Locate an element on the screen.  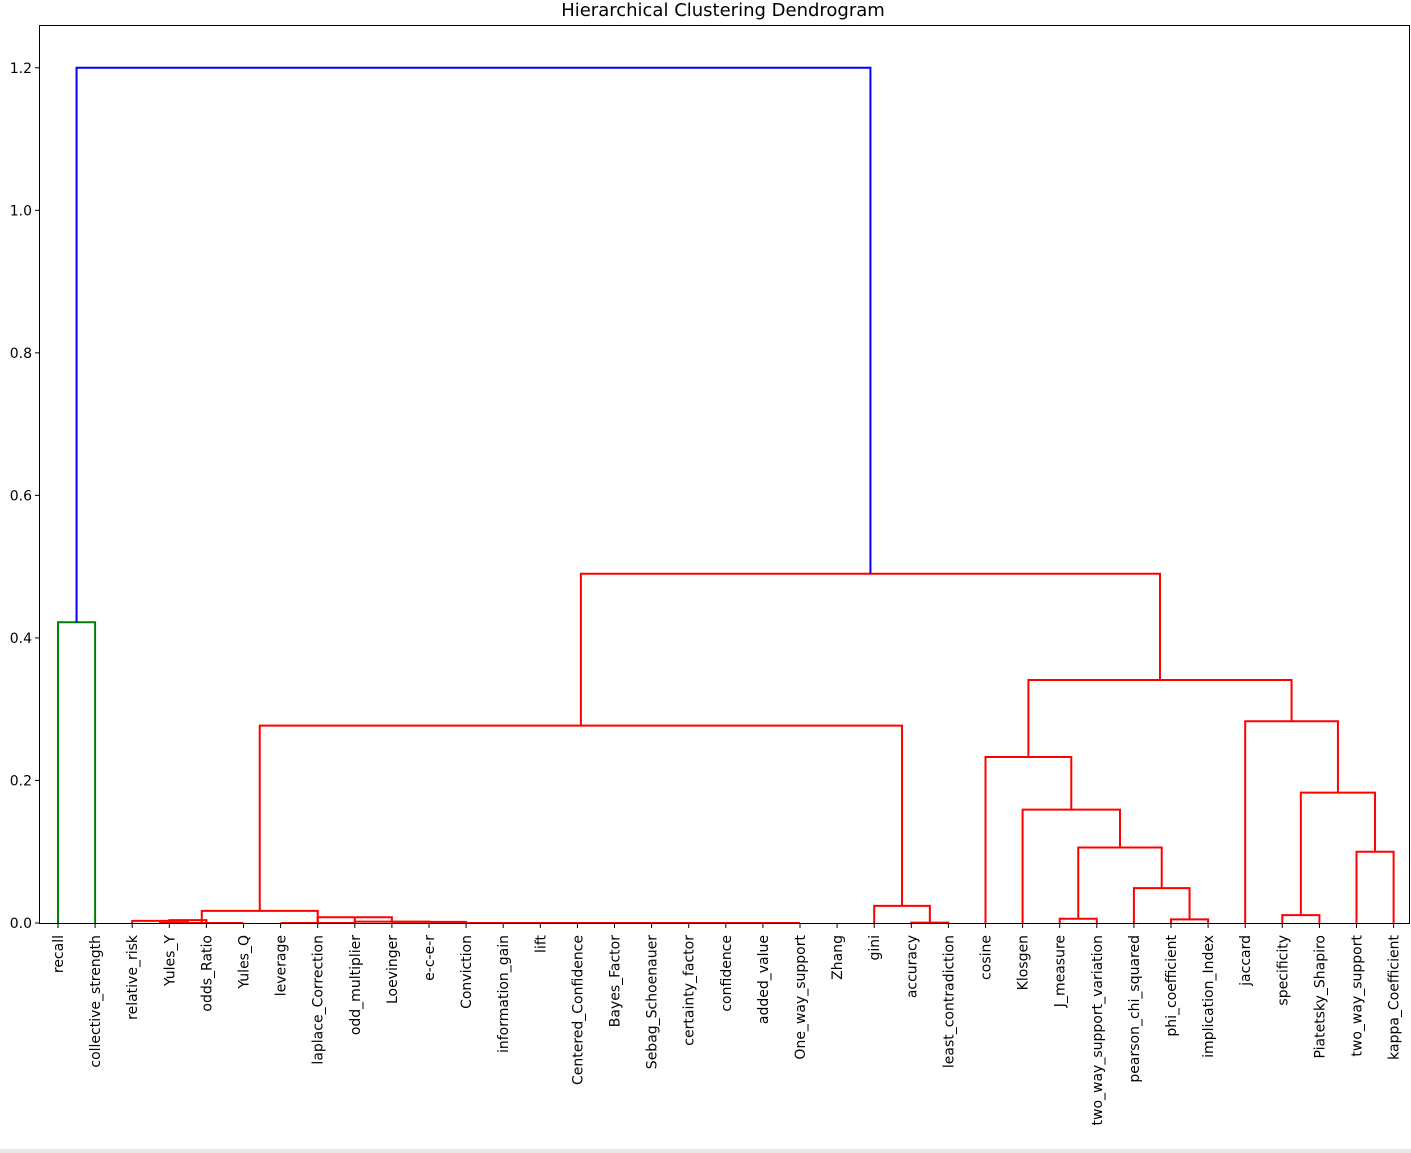
leaf-label: Sebag_Schoenauer is located at coordinates (653, 1002).